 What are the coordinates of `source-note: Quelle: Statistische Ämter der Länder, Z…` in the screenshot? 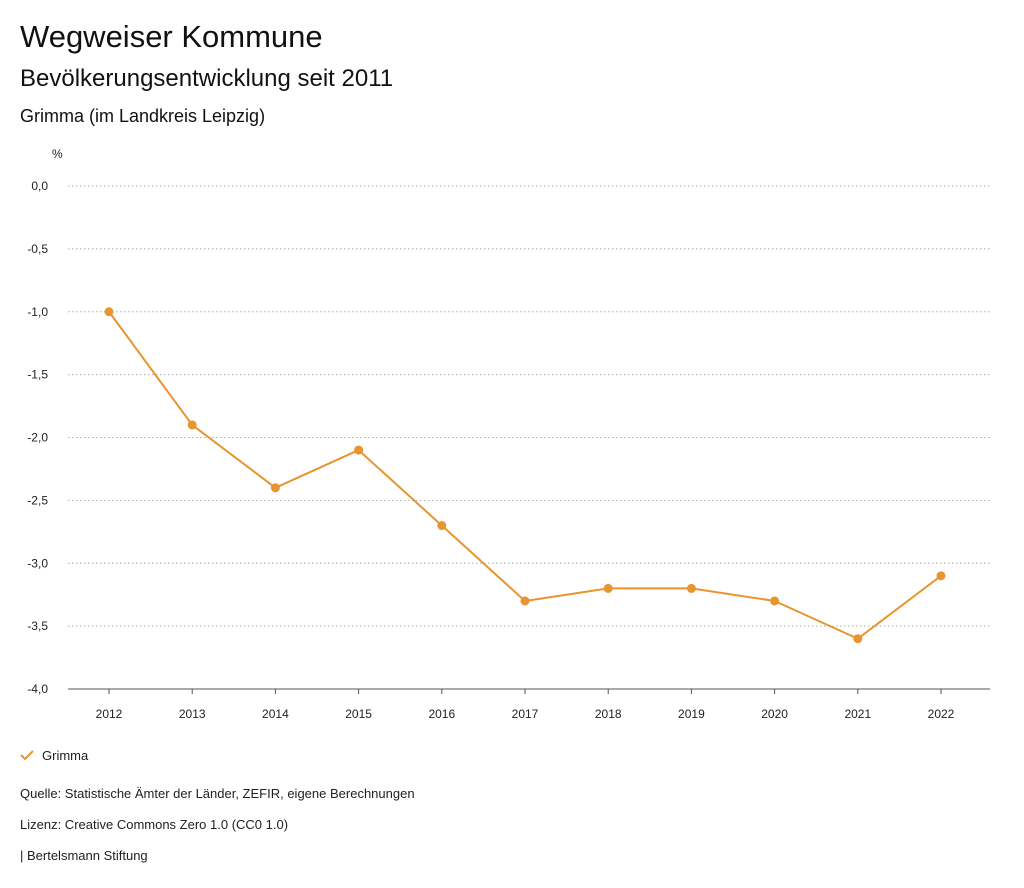 It's located at (217, 793).